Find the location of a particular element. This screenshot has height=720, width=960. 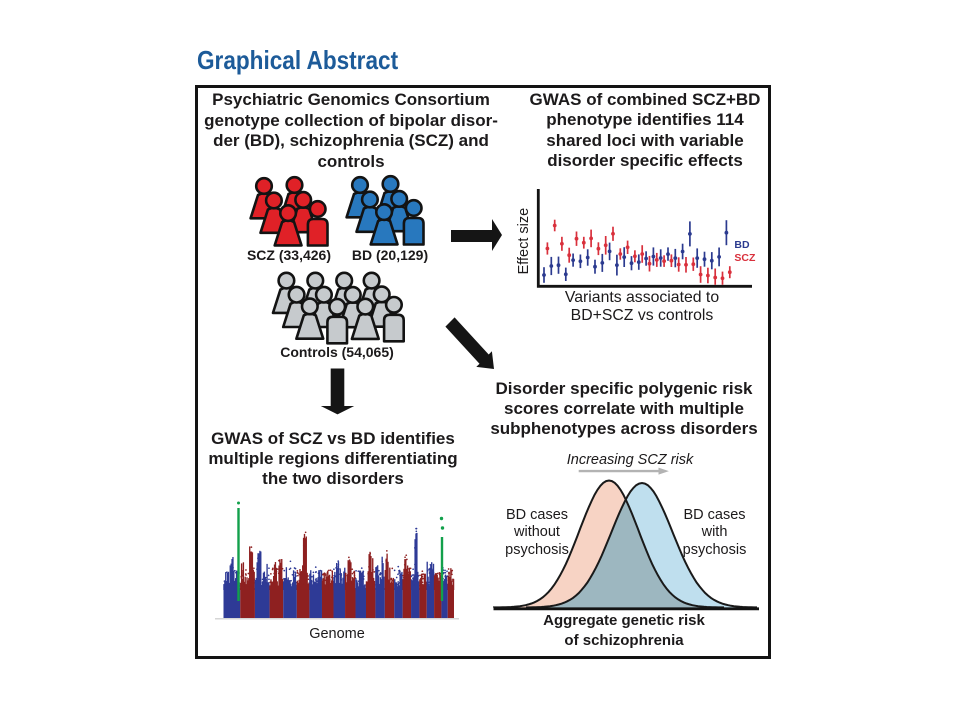

svg-text: BD is located at coordinates (742, 245).